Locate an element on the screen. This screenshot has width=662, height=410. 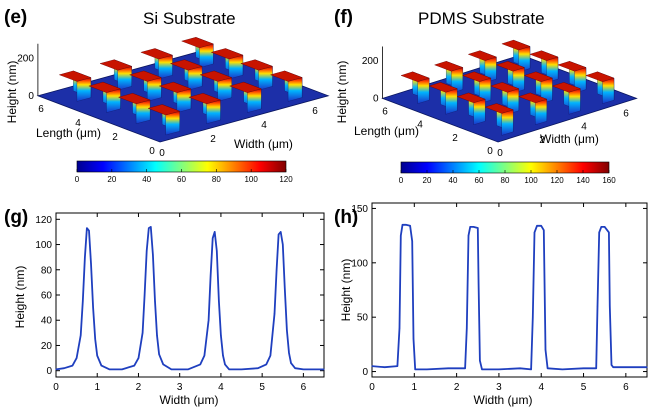
x-tick-label: 0 is located at coordinates (56, 387).